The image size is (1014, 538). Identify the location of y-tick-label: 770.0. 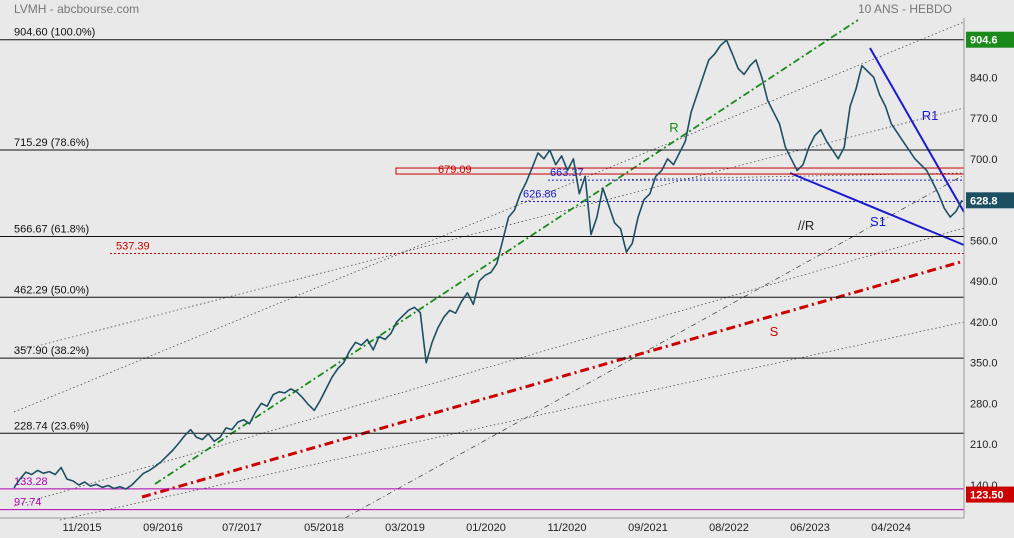
(984, 119).